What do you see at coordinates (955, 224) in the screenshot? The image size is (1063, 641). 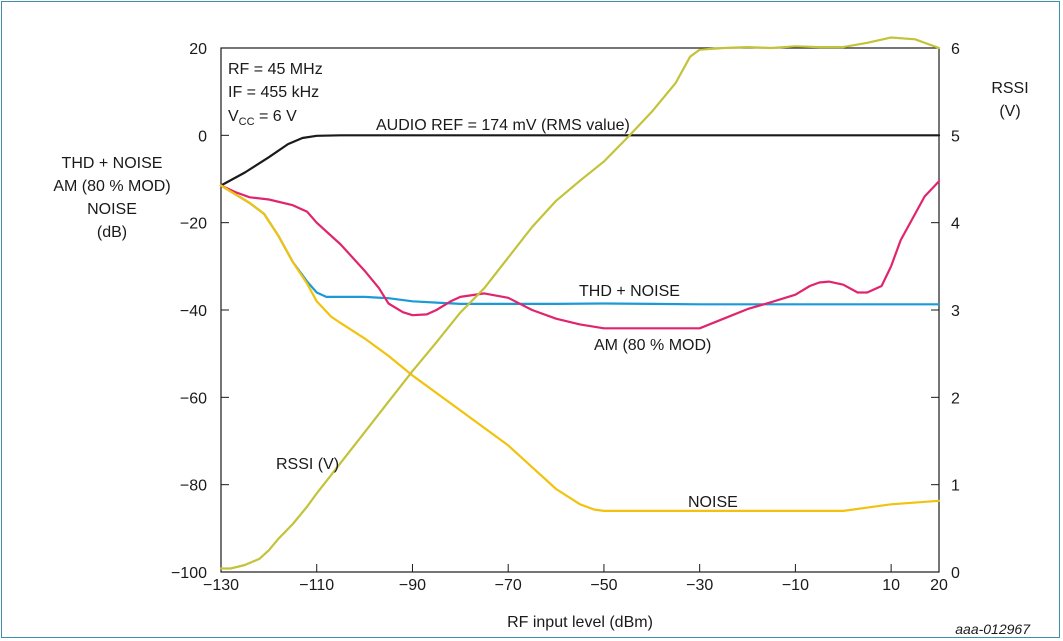 I see `right-tick-label: 4` at bounding box center [955, 224].